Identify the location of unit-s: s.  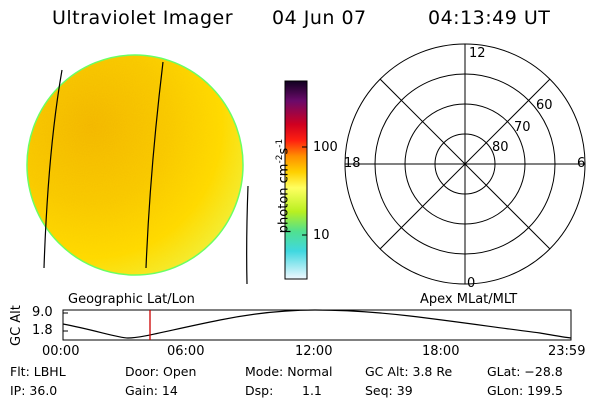
(284, 151).